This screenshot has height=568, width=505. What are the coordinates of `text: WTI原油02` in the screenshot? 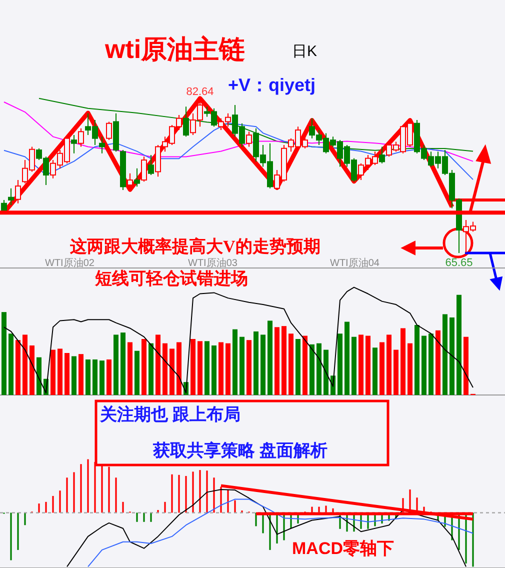 It's located at (70, 263).